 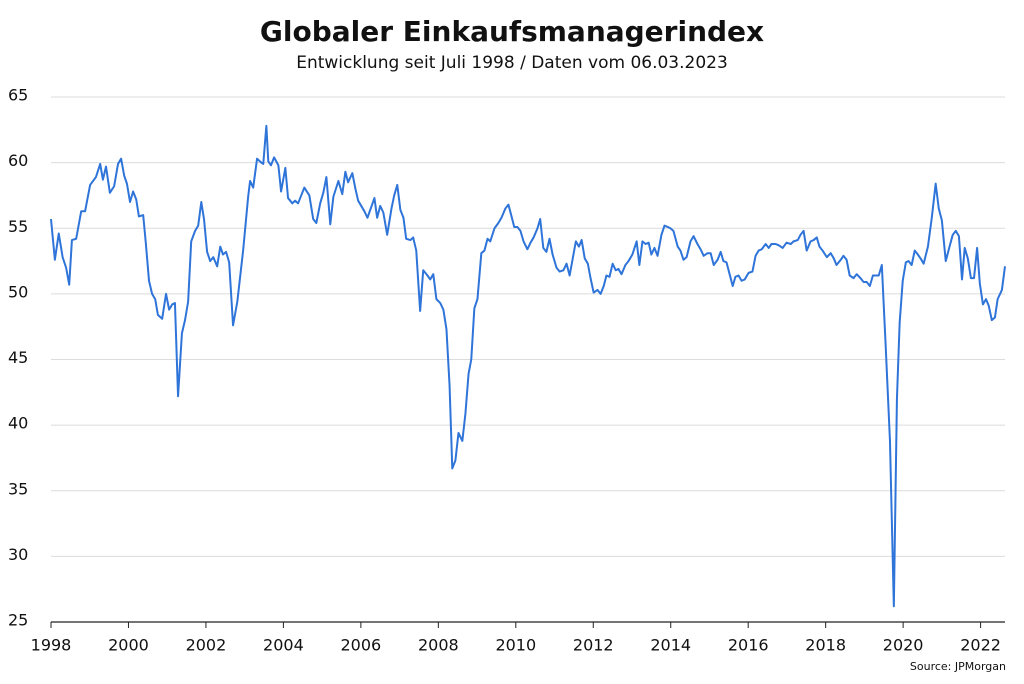 I want to click on x-tick-label: 2016, so click(x=748, y=645).